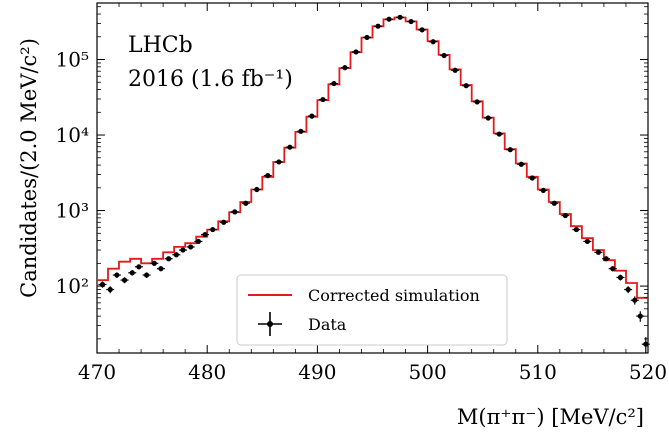 This screenshot has height=434, width=669. What do you see at coordinates (72, 286) in the screenshot?
I see `y-tick-label: 10²` at bounding box center [72, 286].